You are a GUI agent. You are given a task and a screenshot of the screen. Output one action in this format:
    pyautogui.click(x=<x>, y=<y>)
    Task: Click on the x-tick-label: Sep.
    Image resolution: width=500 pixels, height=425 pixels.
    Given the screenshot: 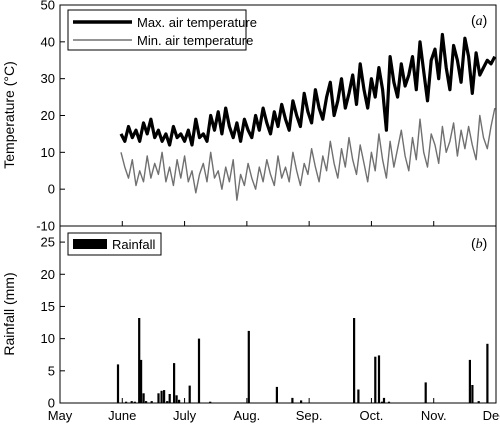 What is the action you would take?
    pyautogui.click(x=309, y=415)
    